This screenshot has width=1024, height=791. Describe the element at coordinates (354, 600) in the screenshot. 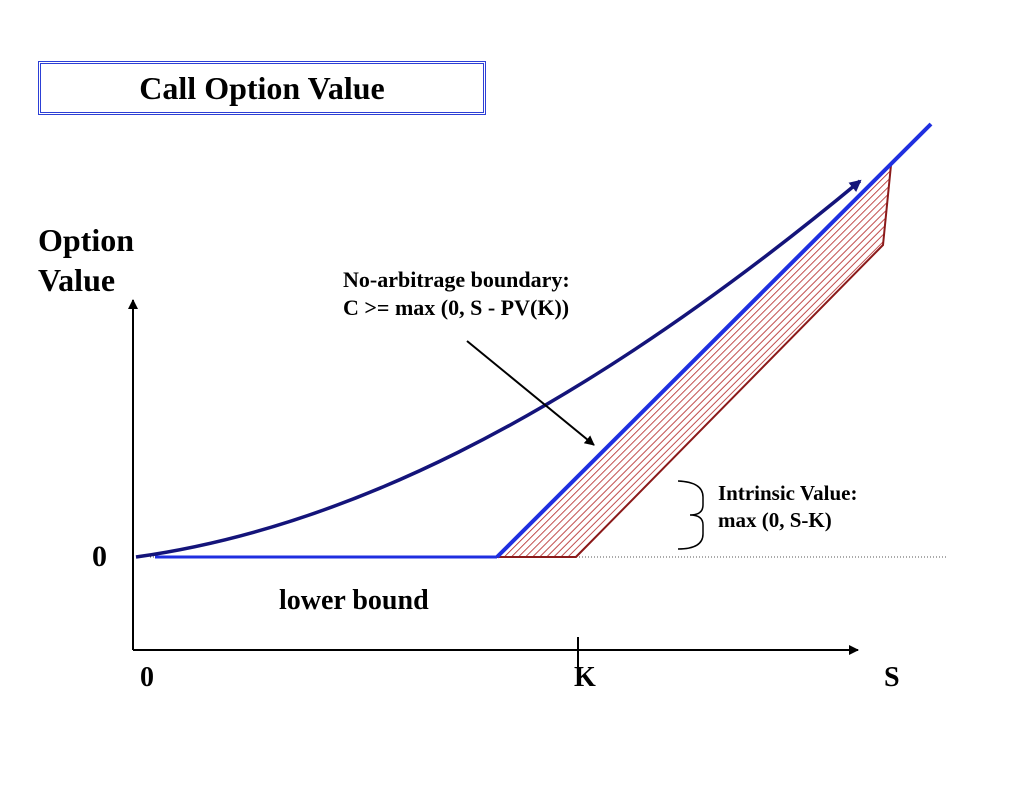

I see `lower-bound-label: lower bound` at that location.